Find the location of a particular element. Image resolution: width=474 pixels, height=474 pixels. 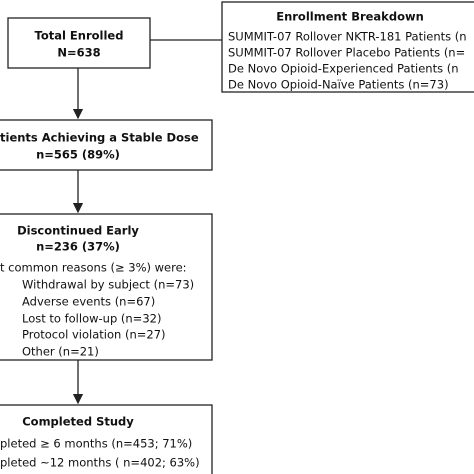

box-completed is located at coordinates (106, 439).